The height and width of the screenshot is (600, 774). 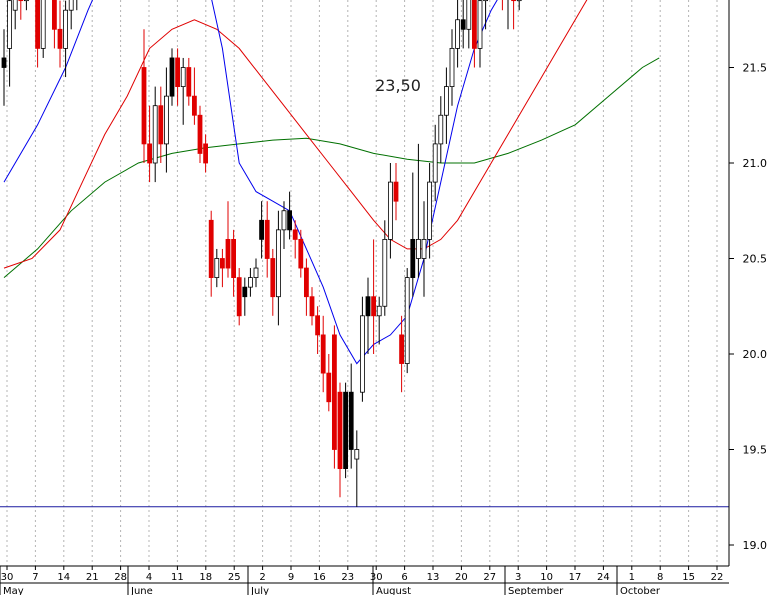 I want to click on x-day-tick-label: 27, so click(x=489, y=577).